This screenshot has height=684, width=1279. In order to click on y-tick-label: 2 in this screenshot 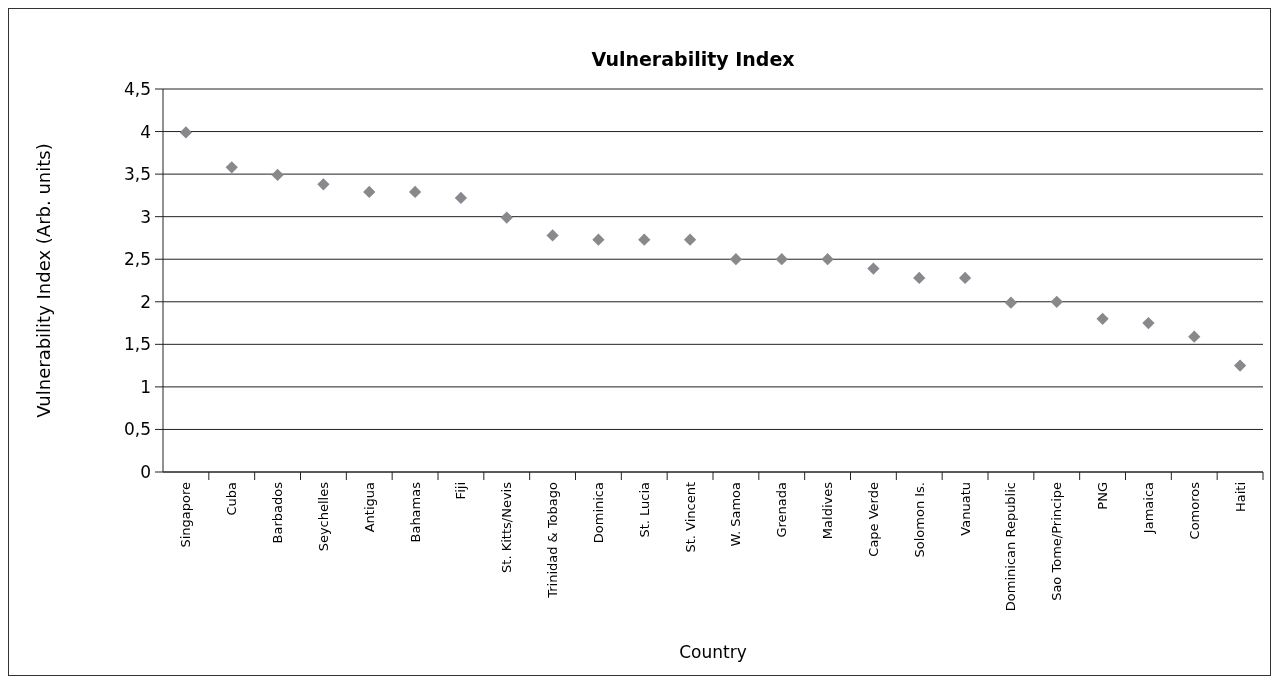, I will do `click(145, 301)`.